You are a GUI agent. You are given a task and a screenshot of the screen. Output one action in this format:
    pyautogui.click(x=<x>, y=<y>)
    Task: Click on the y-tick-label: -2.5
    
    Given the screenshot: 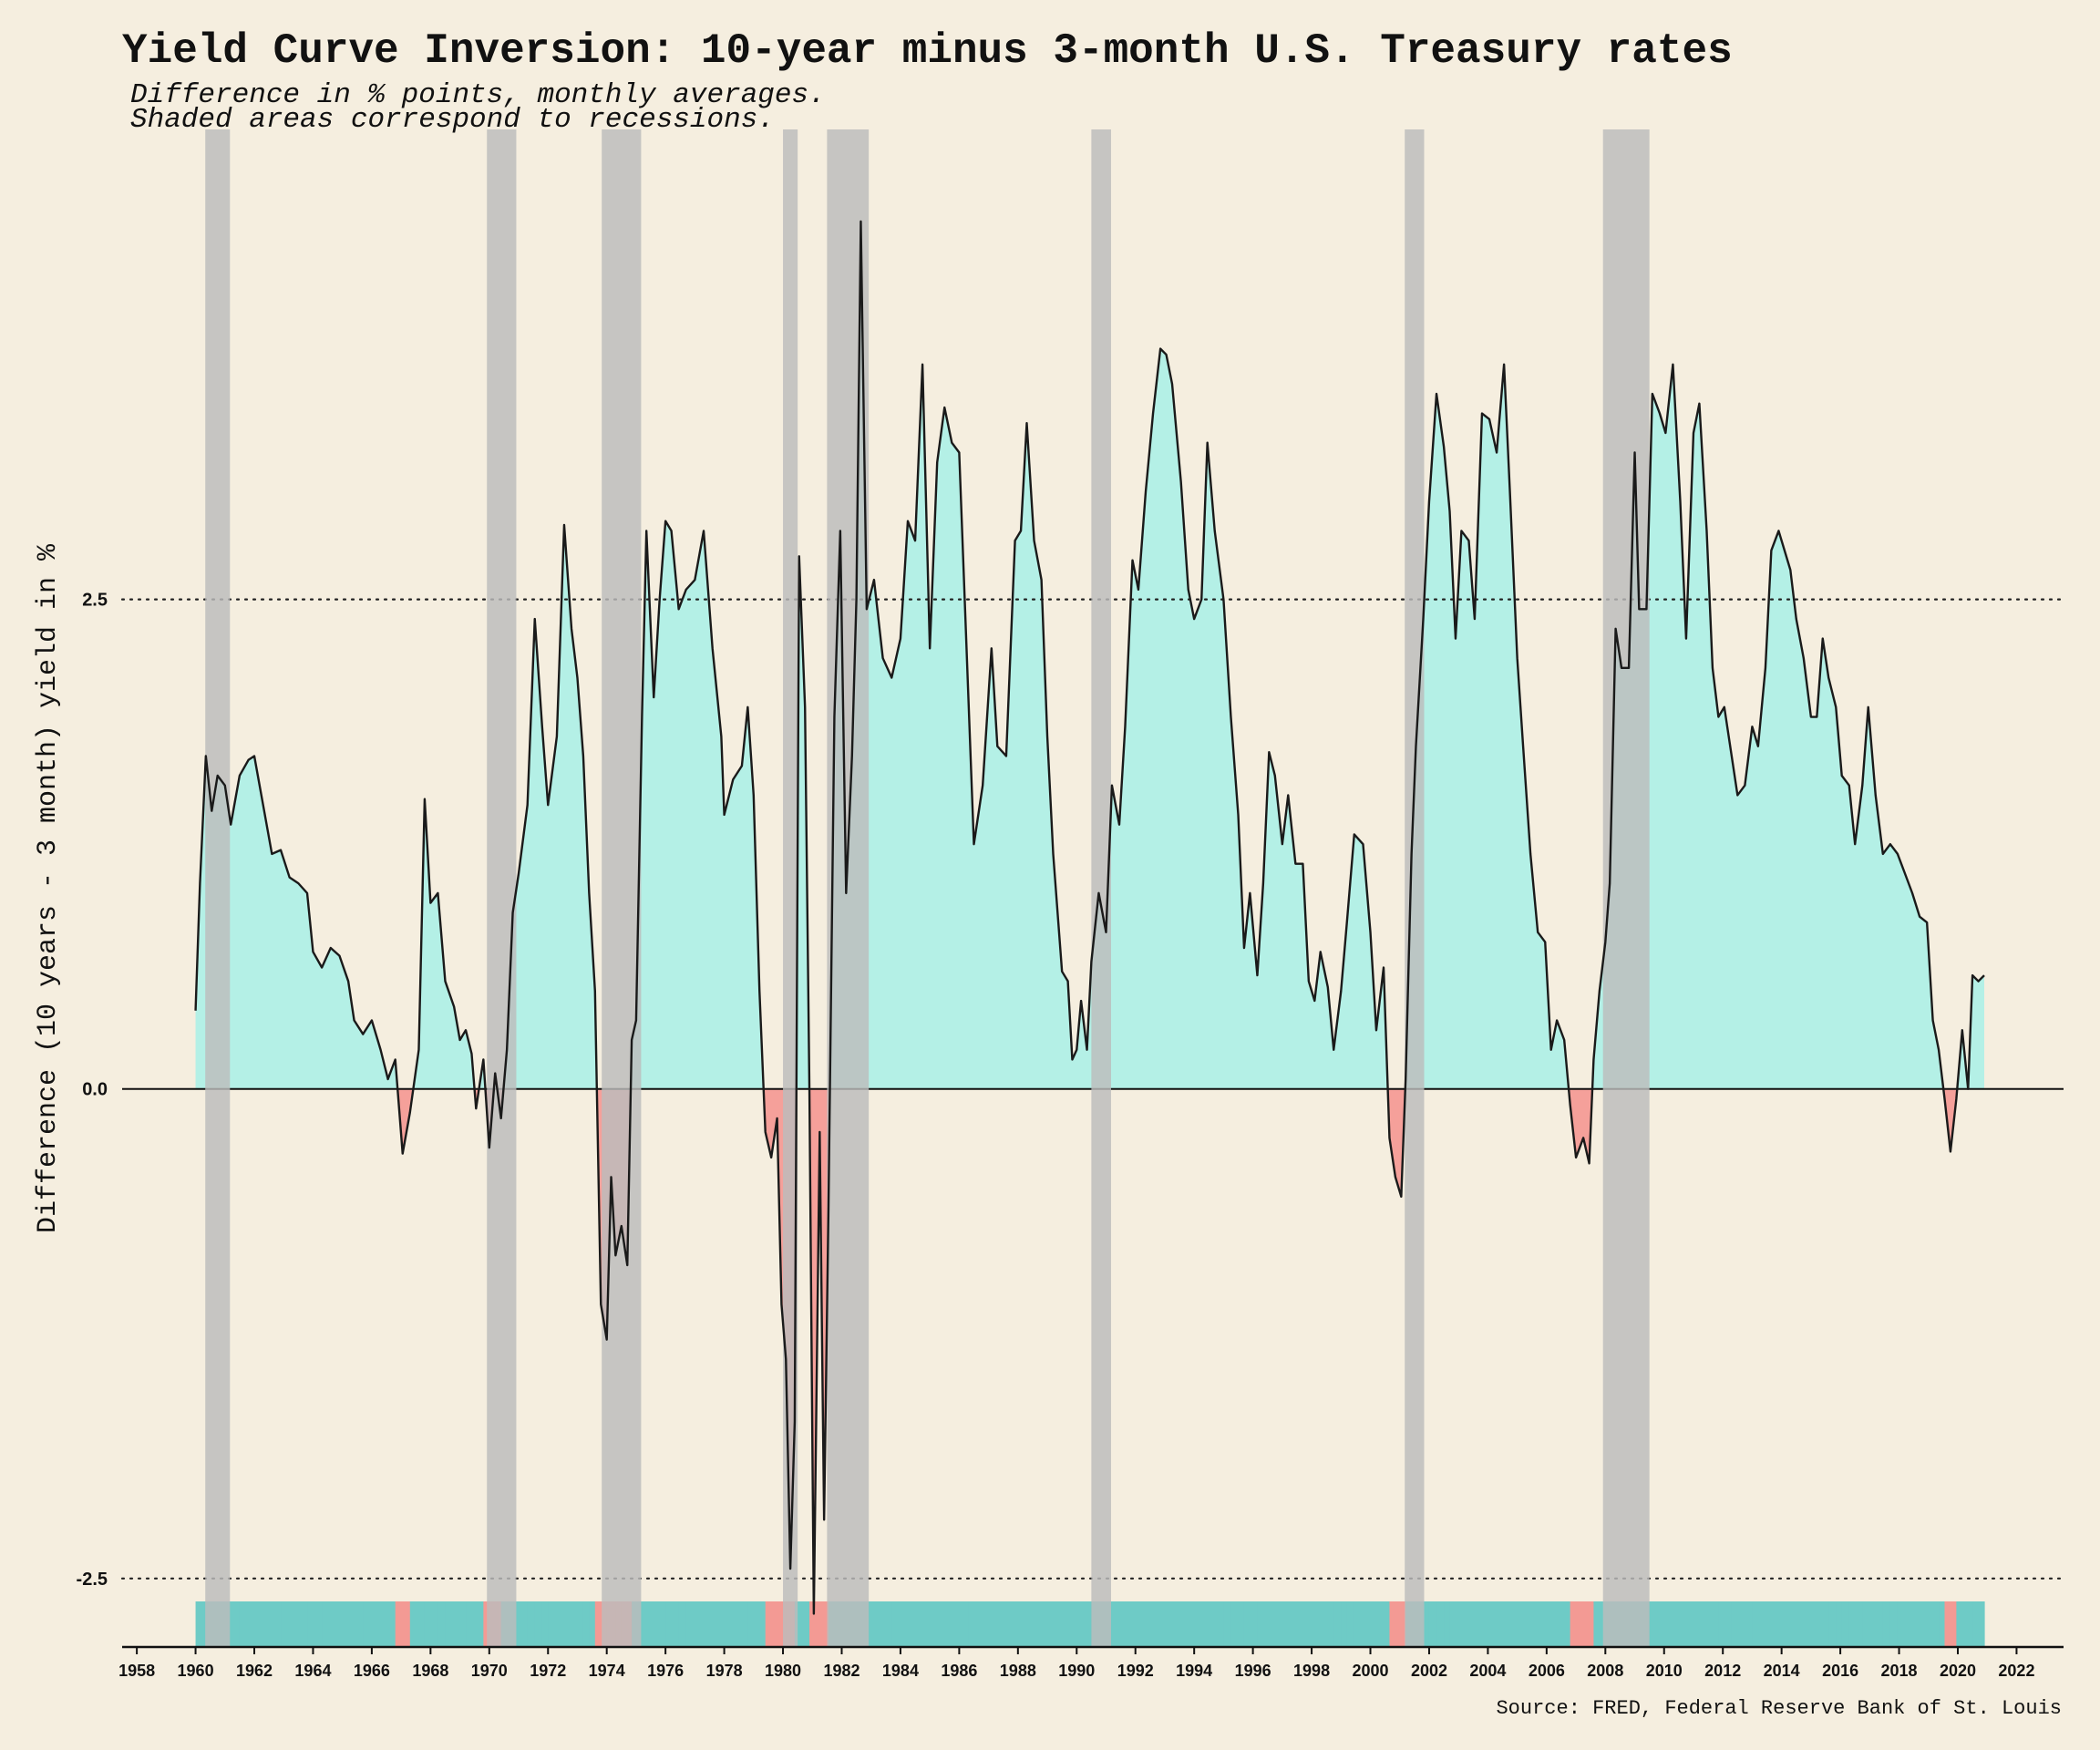 What is the action you would take?
    pyautogui.click(x=93, y=1580)
    